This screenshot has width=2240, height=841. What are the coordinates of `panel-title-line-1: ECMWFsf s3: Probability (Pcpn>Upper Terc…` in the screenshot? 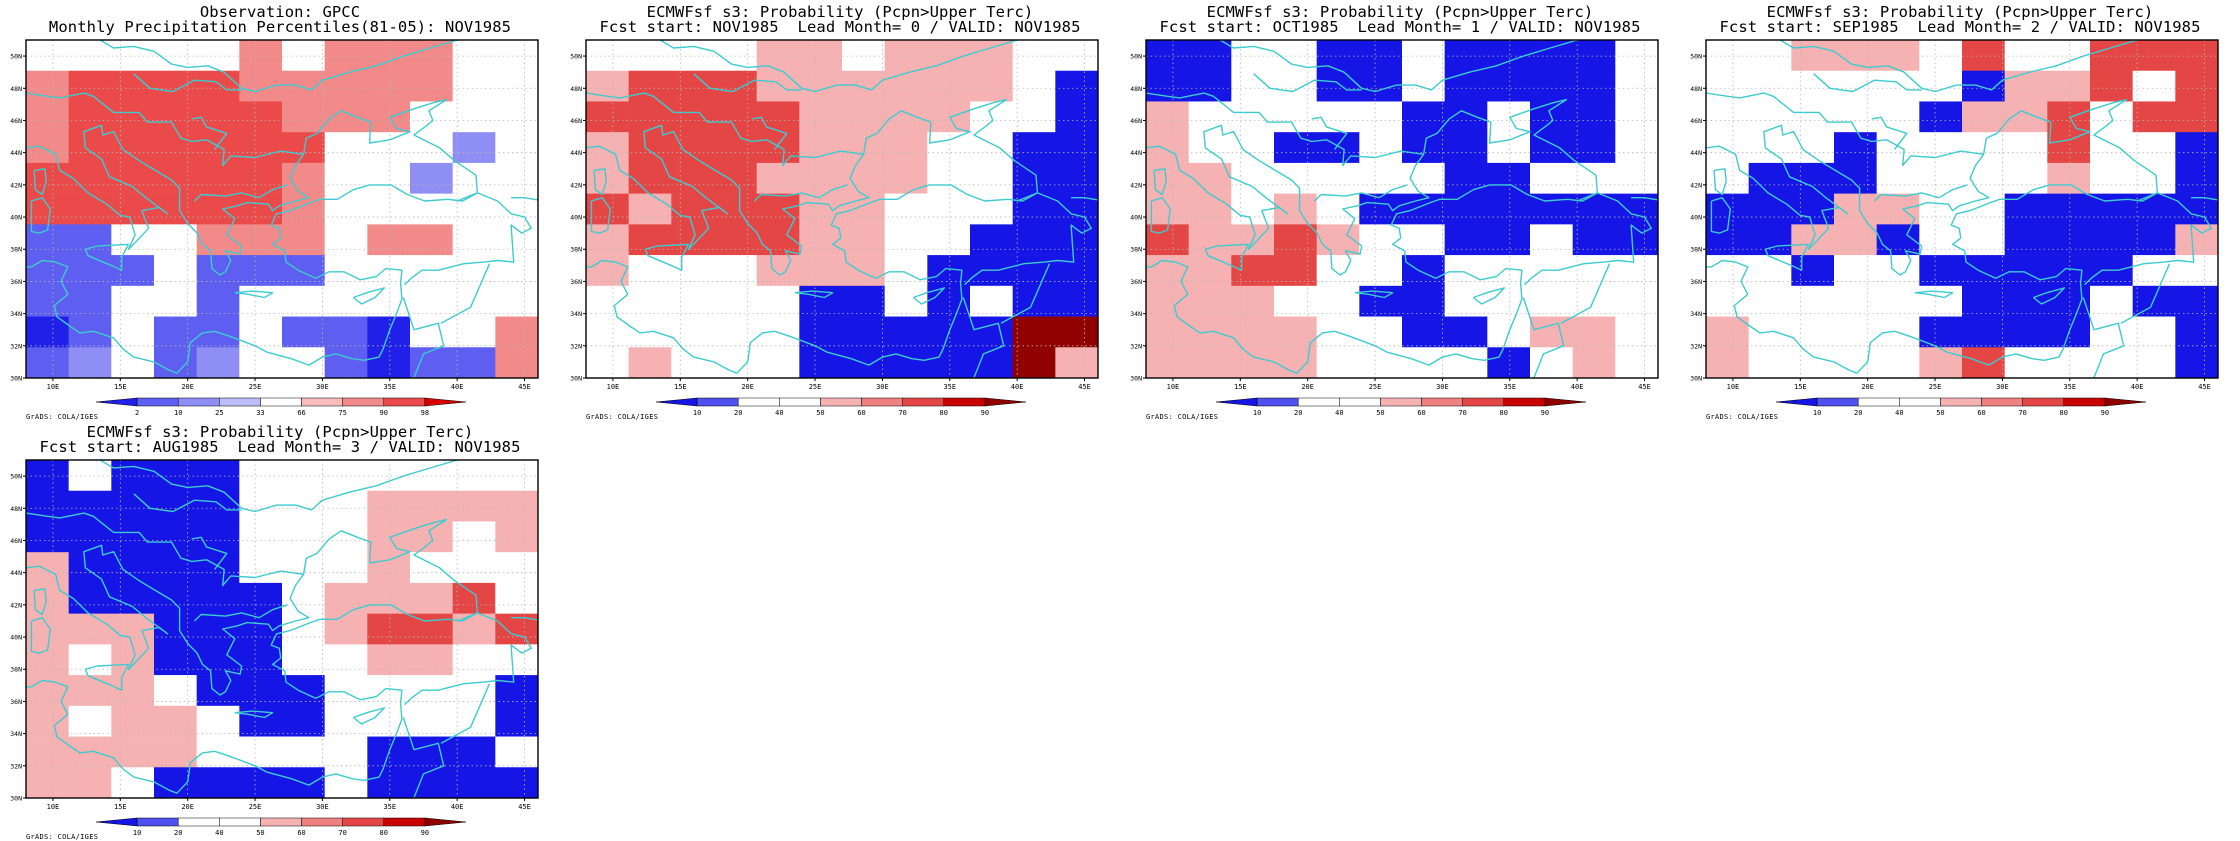 It's located at (1400, 12).